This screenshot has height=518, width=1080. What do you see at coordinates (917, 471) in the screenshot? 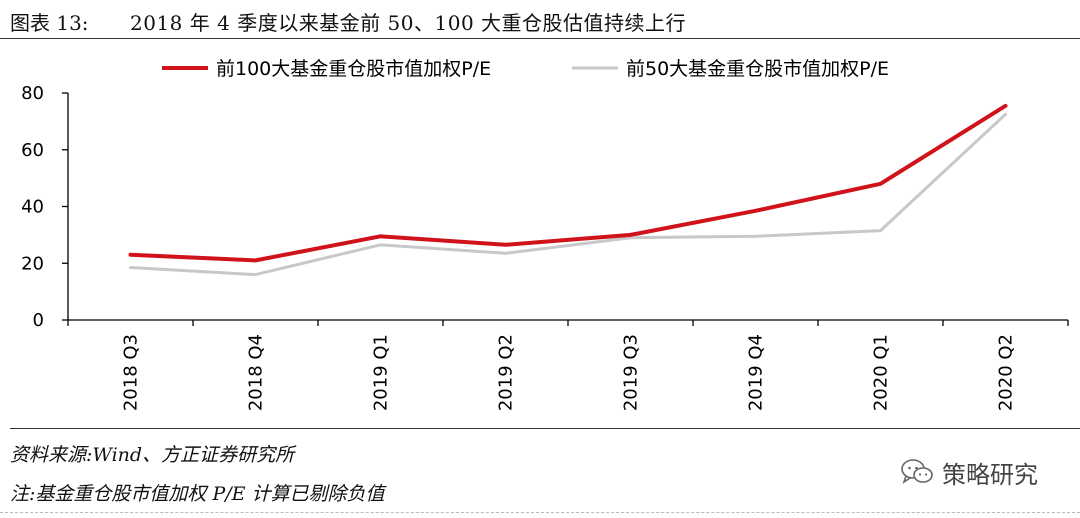
I see `wechat-icon` at bounding box center [917, 471].